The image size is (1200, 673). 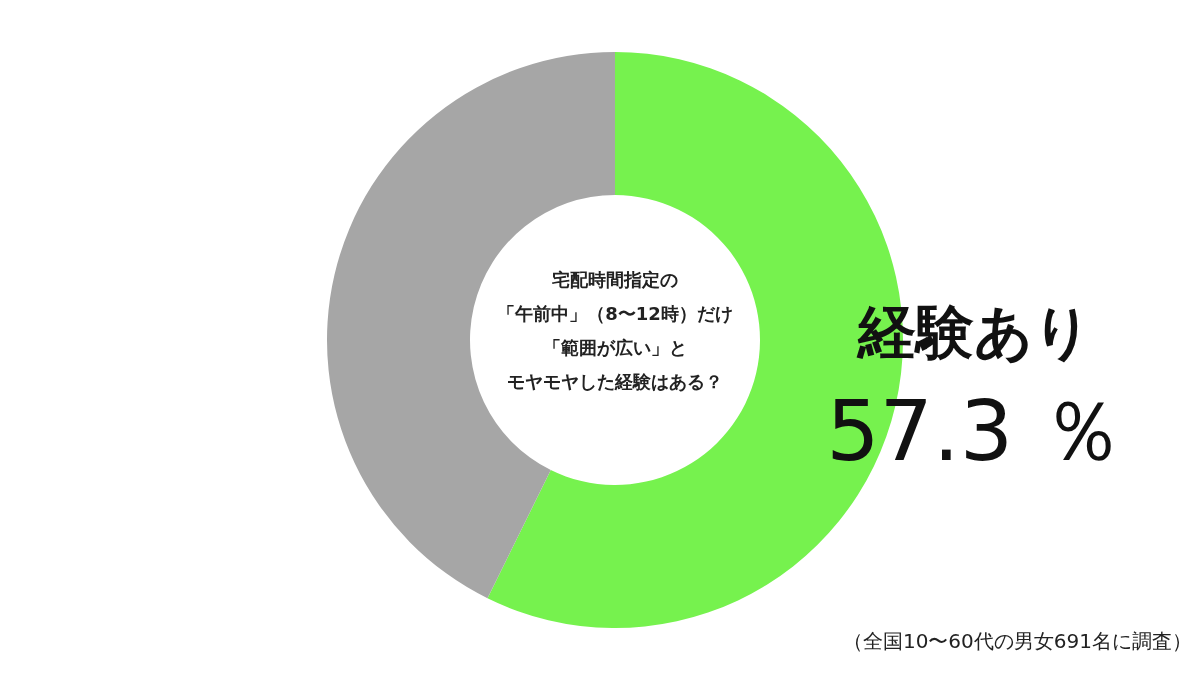 What do you see at coordinates (1017, 641) in the screenshot?
I see `text: （全国10〜60代の男女691名に調査）` at bounding box center [1017, 641].